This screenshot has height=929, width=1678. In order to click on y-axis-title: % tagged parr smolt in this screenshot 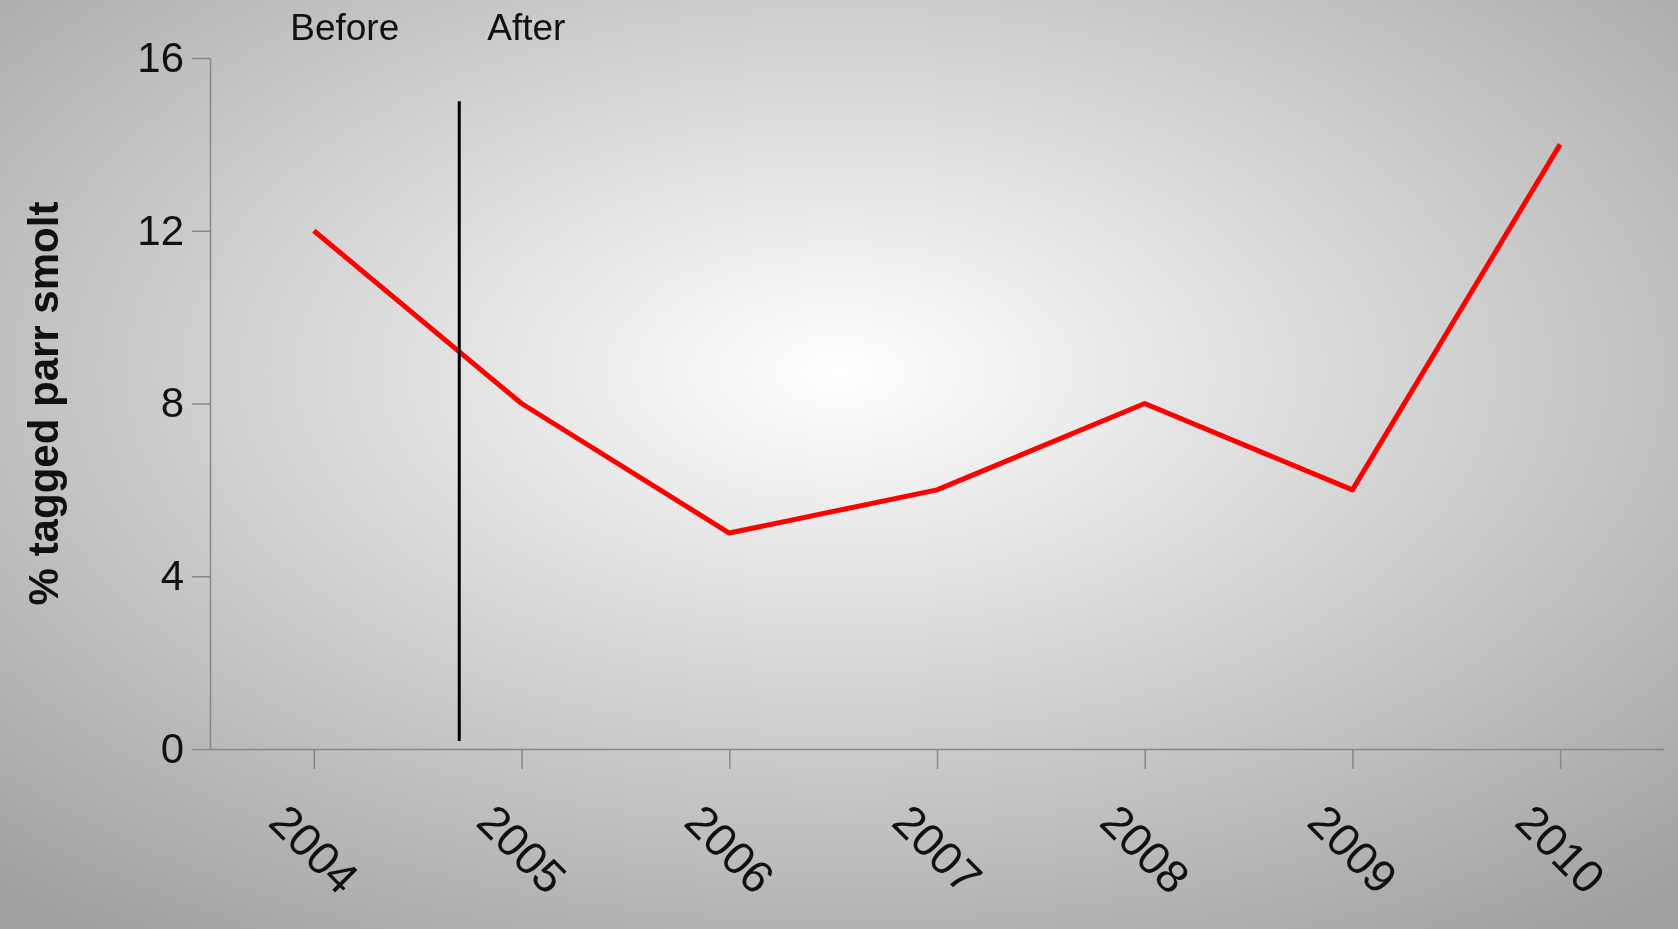, I will do `click(43, 403)`.